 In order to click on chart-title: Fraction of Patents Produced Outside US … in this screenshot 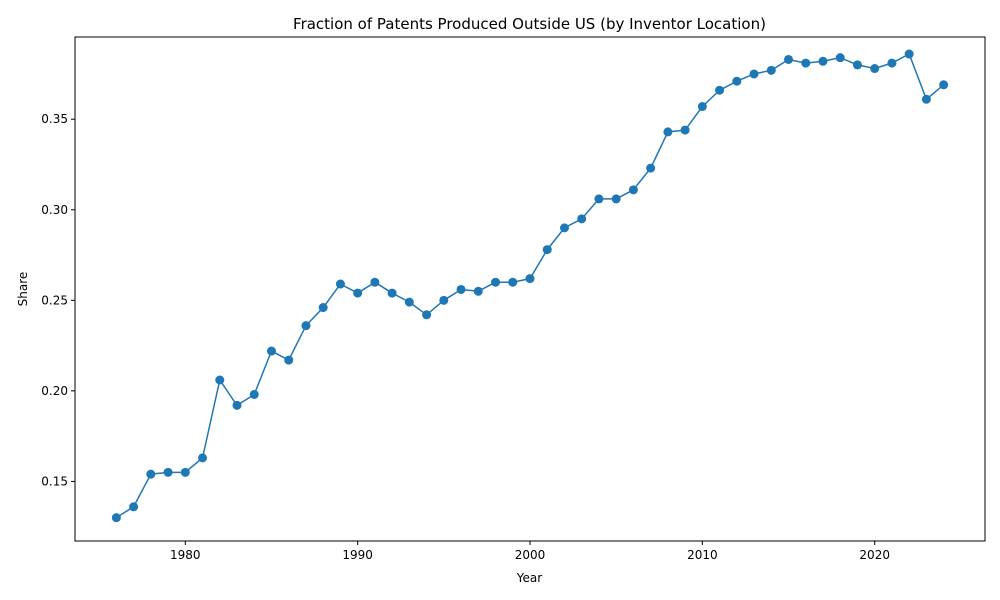, I will do `click(529, 24)`.